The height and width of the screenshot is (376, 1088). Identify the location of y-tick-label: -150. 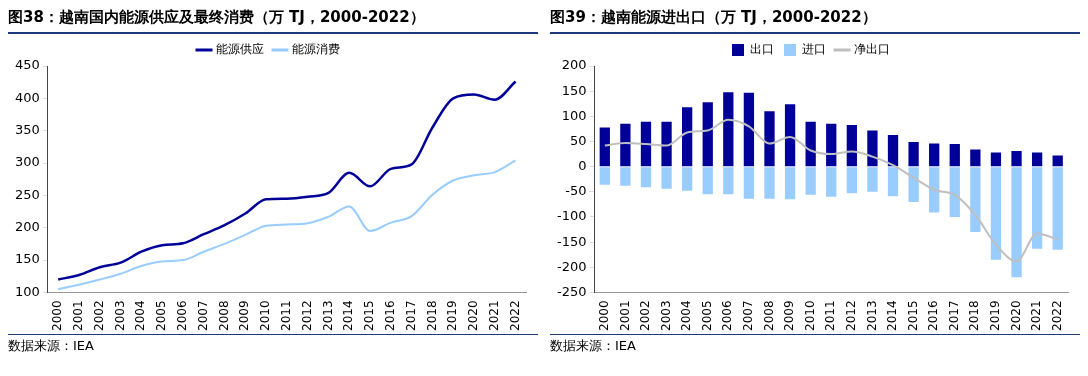
(571, 241).